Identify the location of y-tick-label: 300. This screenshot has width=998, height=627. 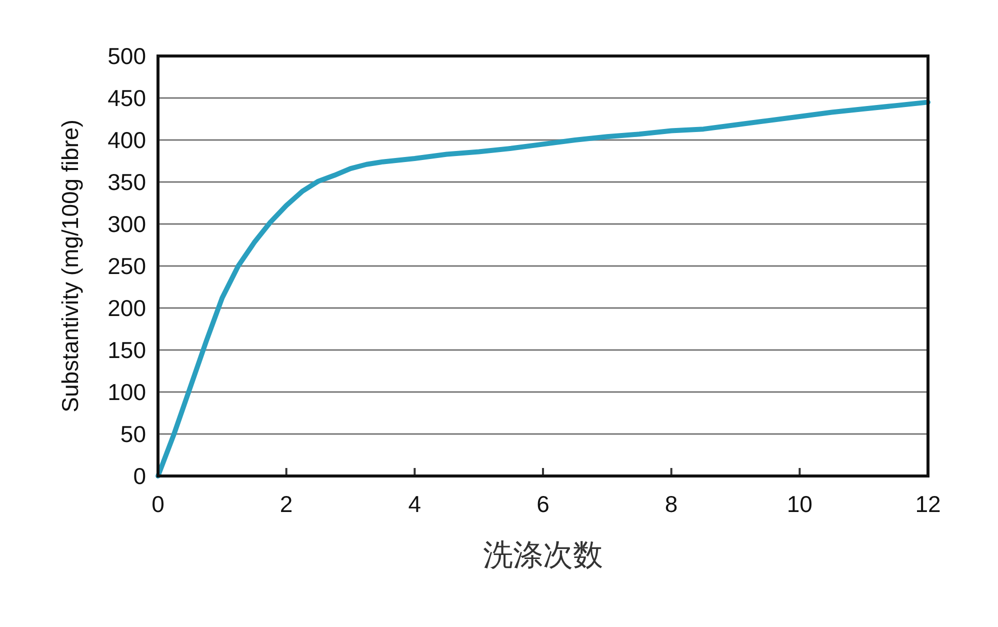
(127, 224).